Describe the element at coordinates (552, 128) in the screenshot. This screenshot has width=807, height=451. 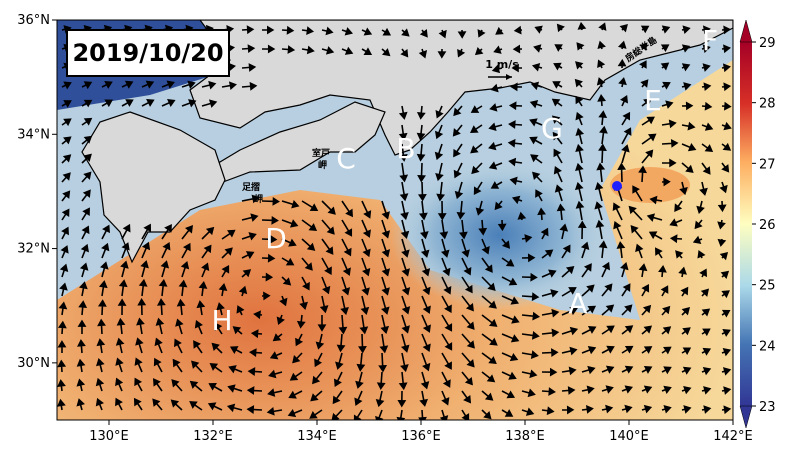
I see `letter-g: G` at that location.